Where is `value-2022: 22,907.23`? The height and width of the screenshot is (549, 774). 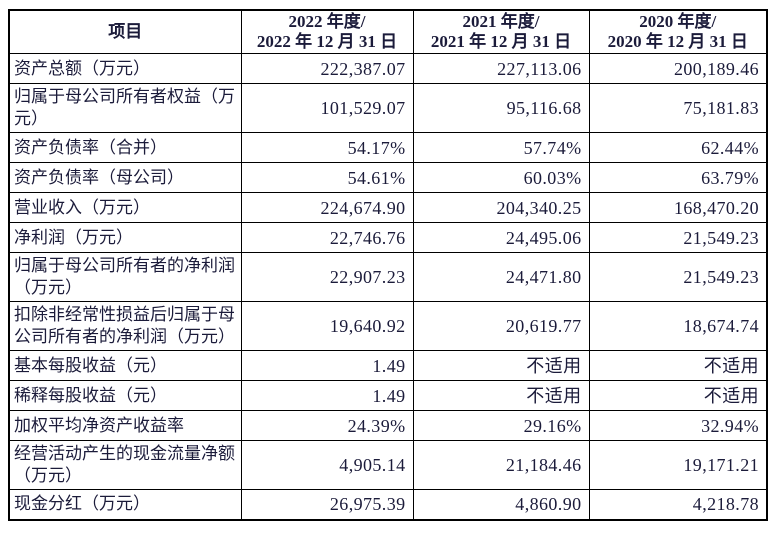 value-2022: 22,907.23 is located at coordinates (327, 277).